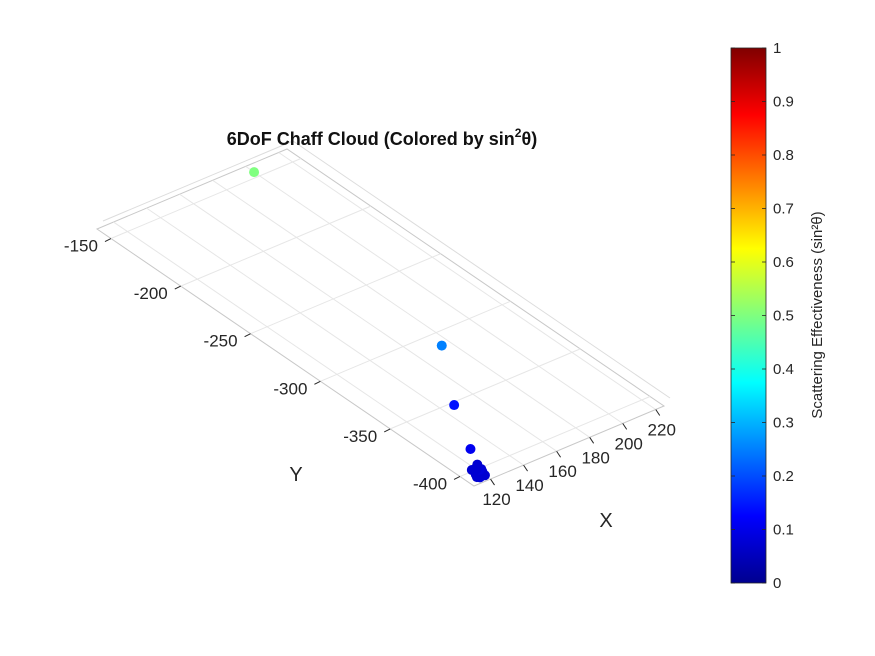 The width and height of the screenshot is (875, 656). I want to click on colorbar-label: Scattering Effectiveness (sin²θ), so click(817, 314).